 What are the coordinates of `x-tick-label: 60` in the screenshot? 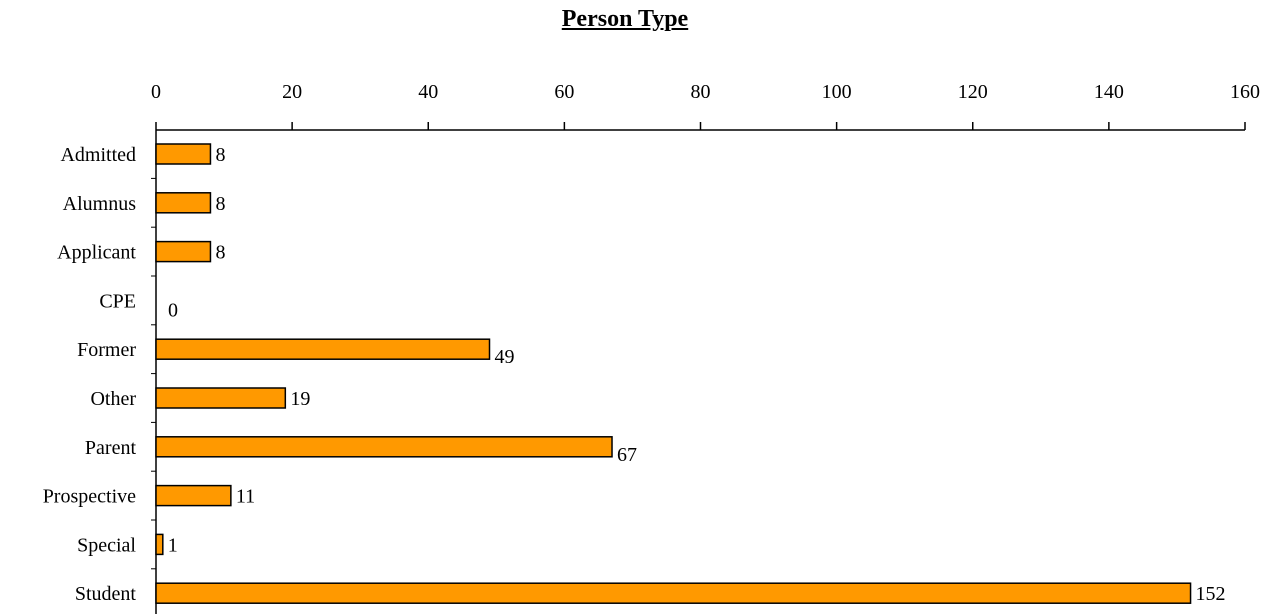 It's located at (564, 92).